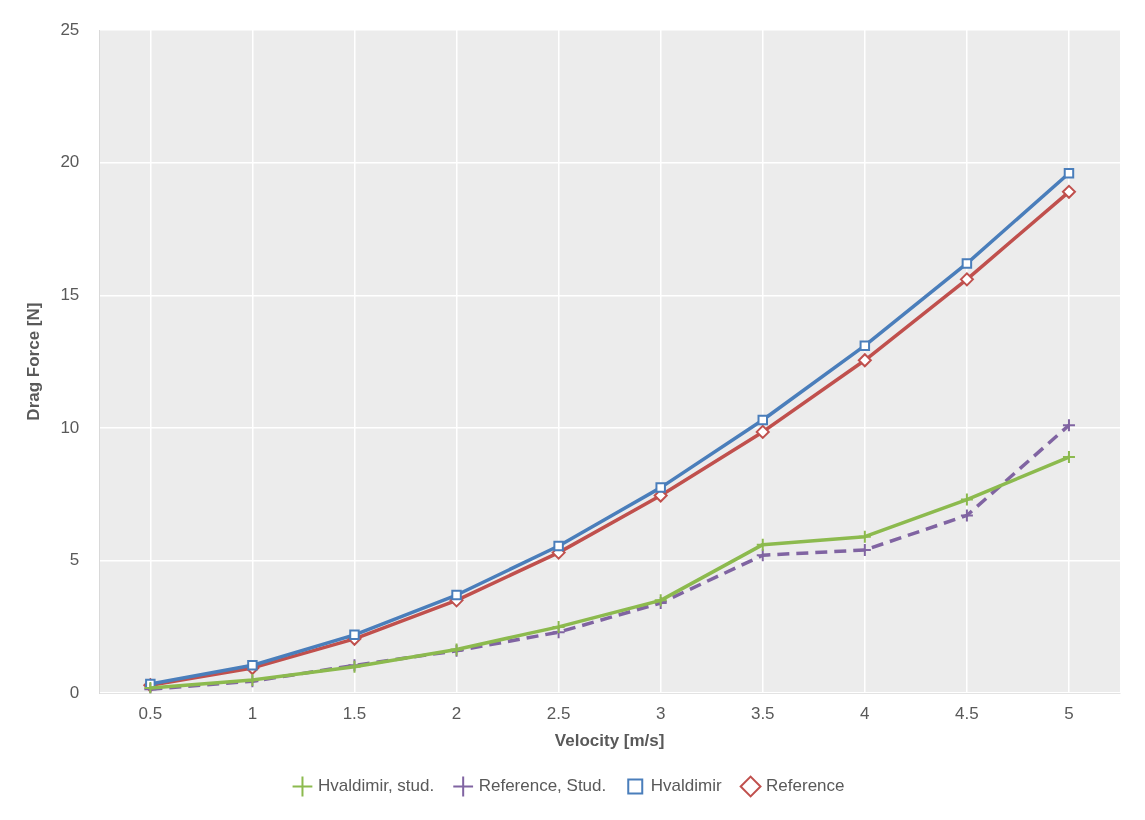  Describe the element at coordinates (686, 786) in the screenshot. I see `legend-label: Hvaldimir` at that location.